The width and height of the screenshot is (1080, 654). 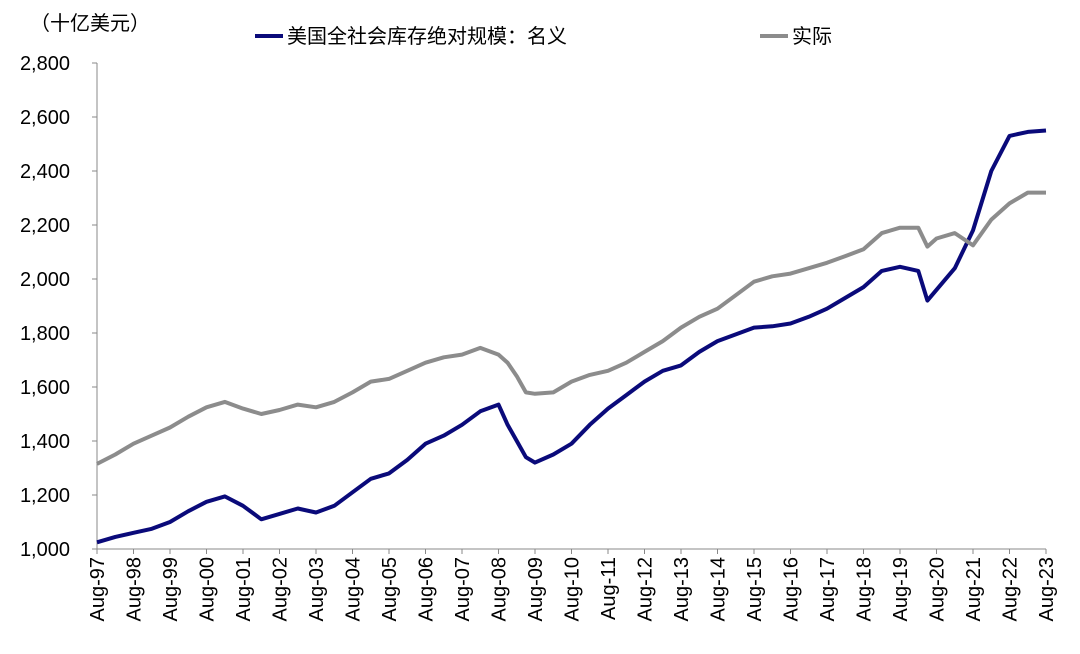 What do you see at coordinates (974, 589) in the screenshot?
I see `x-tick-label: Aug-21` at bounding box center [974, 589].